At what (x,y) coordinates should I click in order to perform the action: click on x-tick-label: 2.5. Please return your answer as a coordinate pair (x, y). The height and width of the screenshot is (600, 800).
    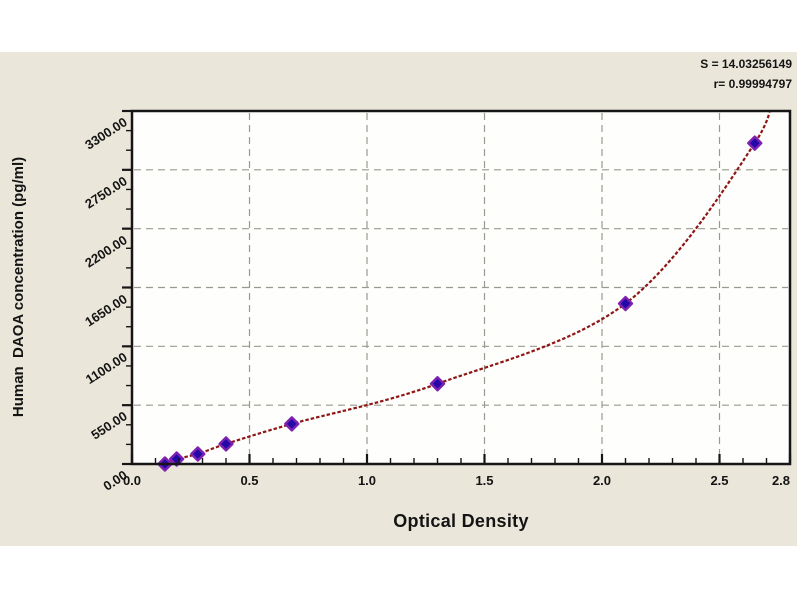
    Looking at the image, I should click on (719, 480).